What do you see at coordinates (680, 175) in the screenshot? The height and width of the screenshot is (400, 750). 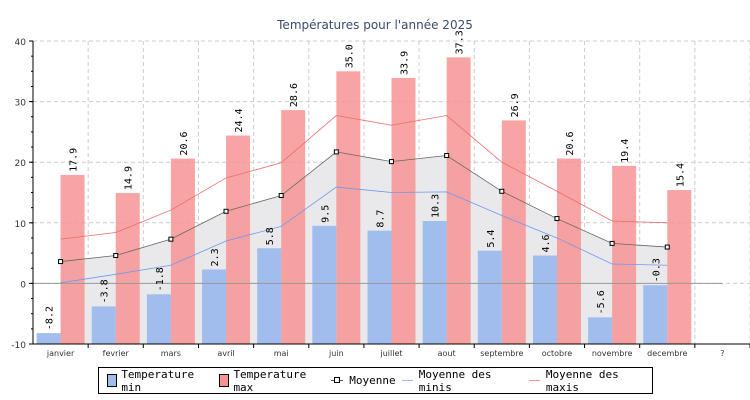 I see `data-label-max: 15.4` at bounding box center [680, 175].